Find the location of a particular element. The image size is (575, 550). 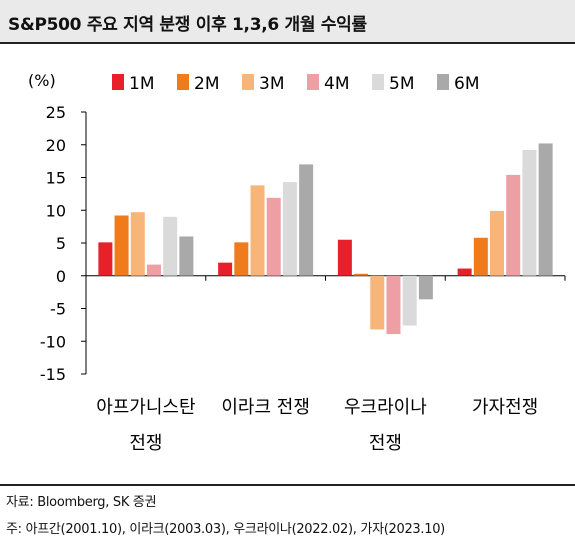

legend-label-4m: 4M is located at coordinates (336, 84).